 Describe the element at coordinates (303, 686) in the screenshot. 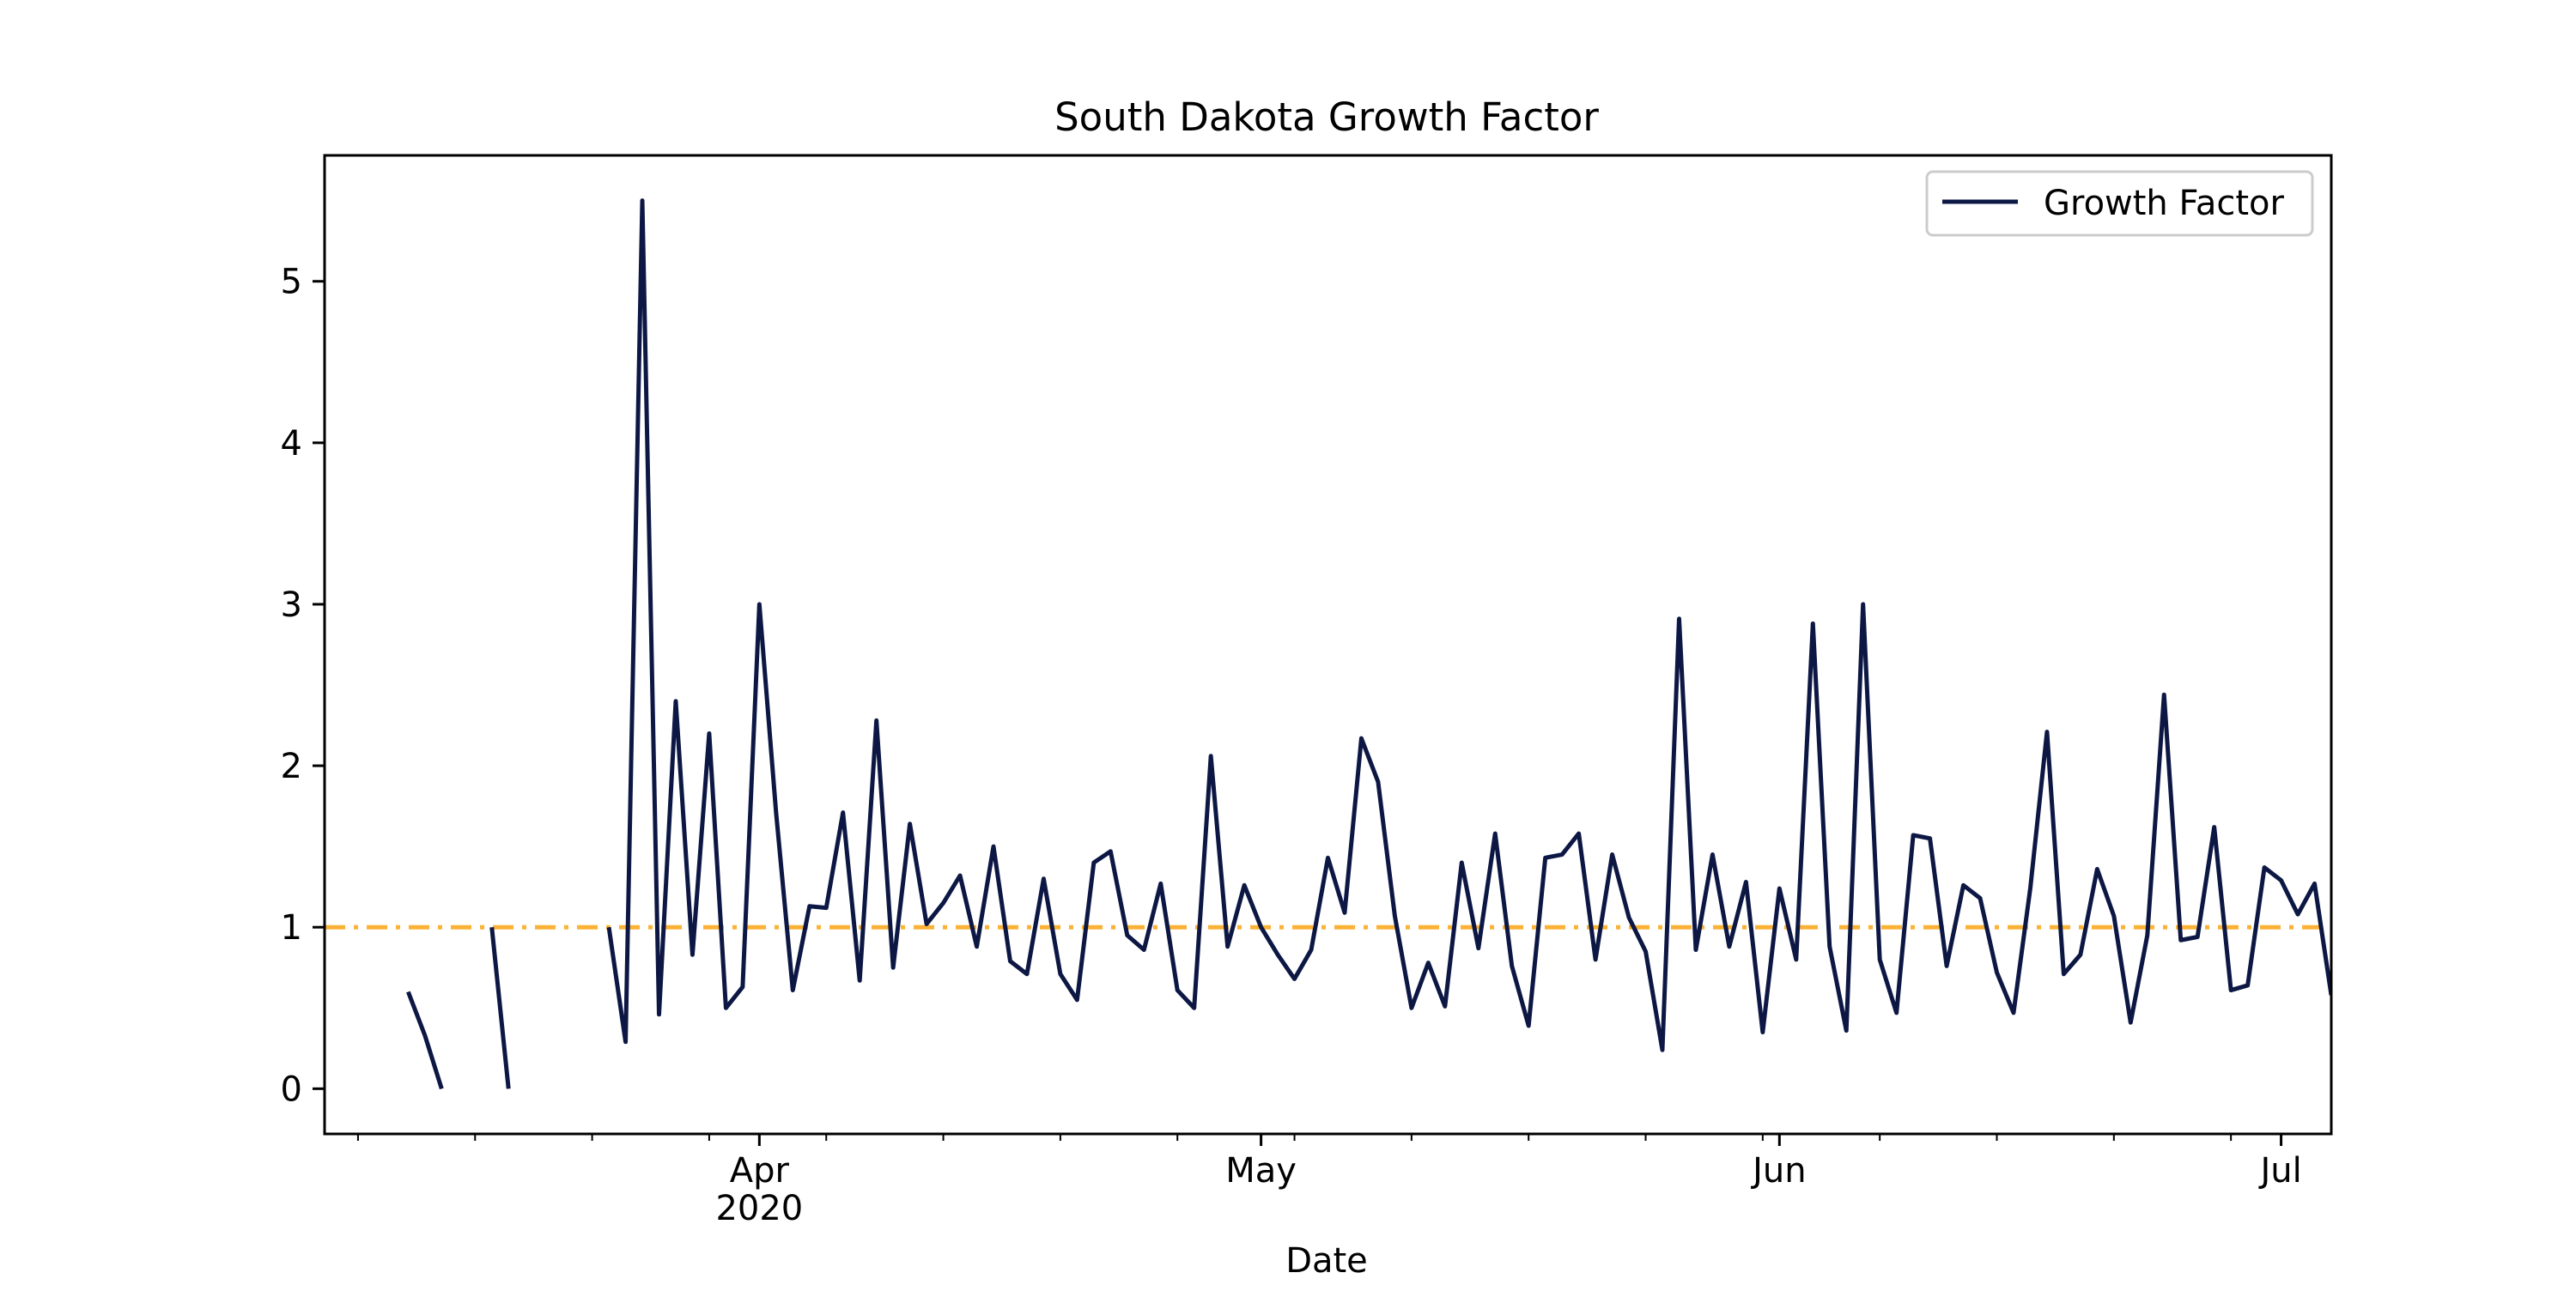

I see `y-axis: 0 1 2 3 4 5` at that location.